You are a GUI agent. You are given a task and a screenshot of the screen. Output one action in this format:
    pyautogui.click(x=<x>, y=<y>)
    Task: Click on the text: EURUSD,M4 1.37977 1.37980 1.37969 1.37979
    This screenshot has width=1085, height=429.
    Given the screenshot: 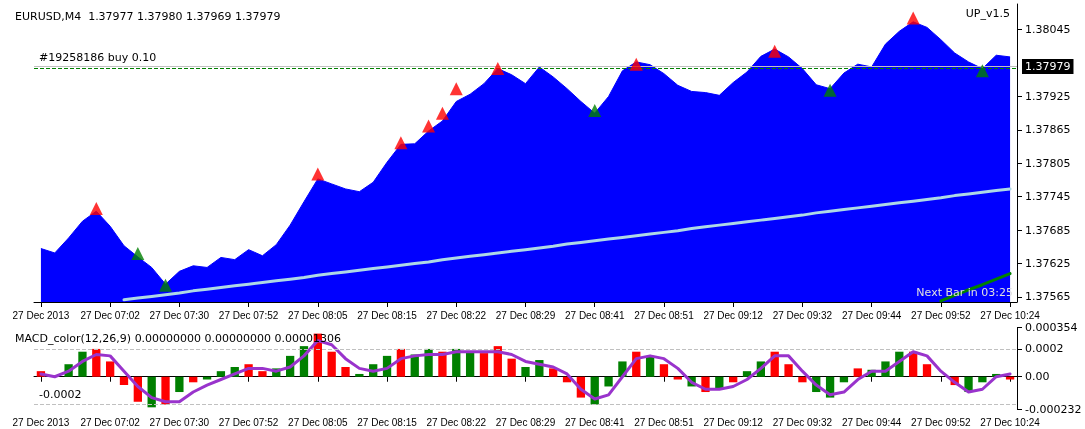 What is the action you would take?
    pyautogui.click(x=148, y=16)
    